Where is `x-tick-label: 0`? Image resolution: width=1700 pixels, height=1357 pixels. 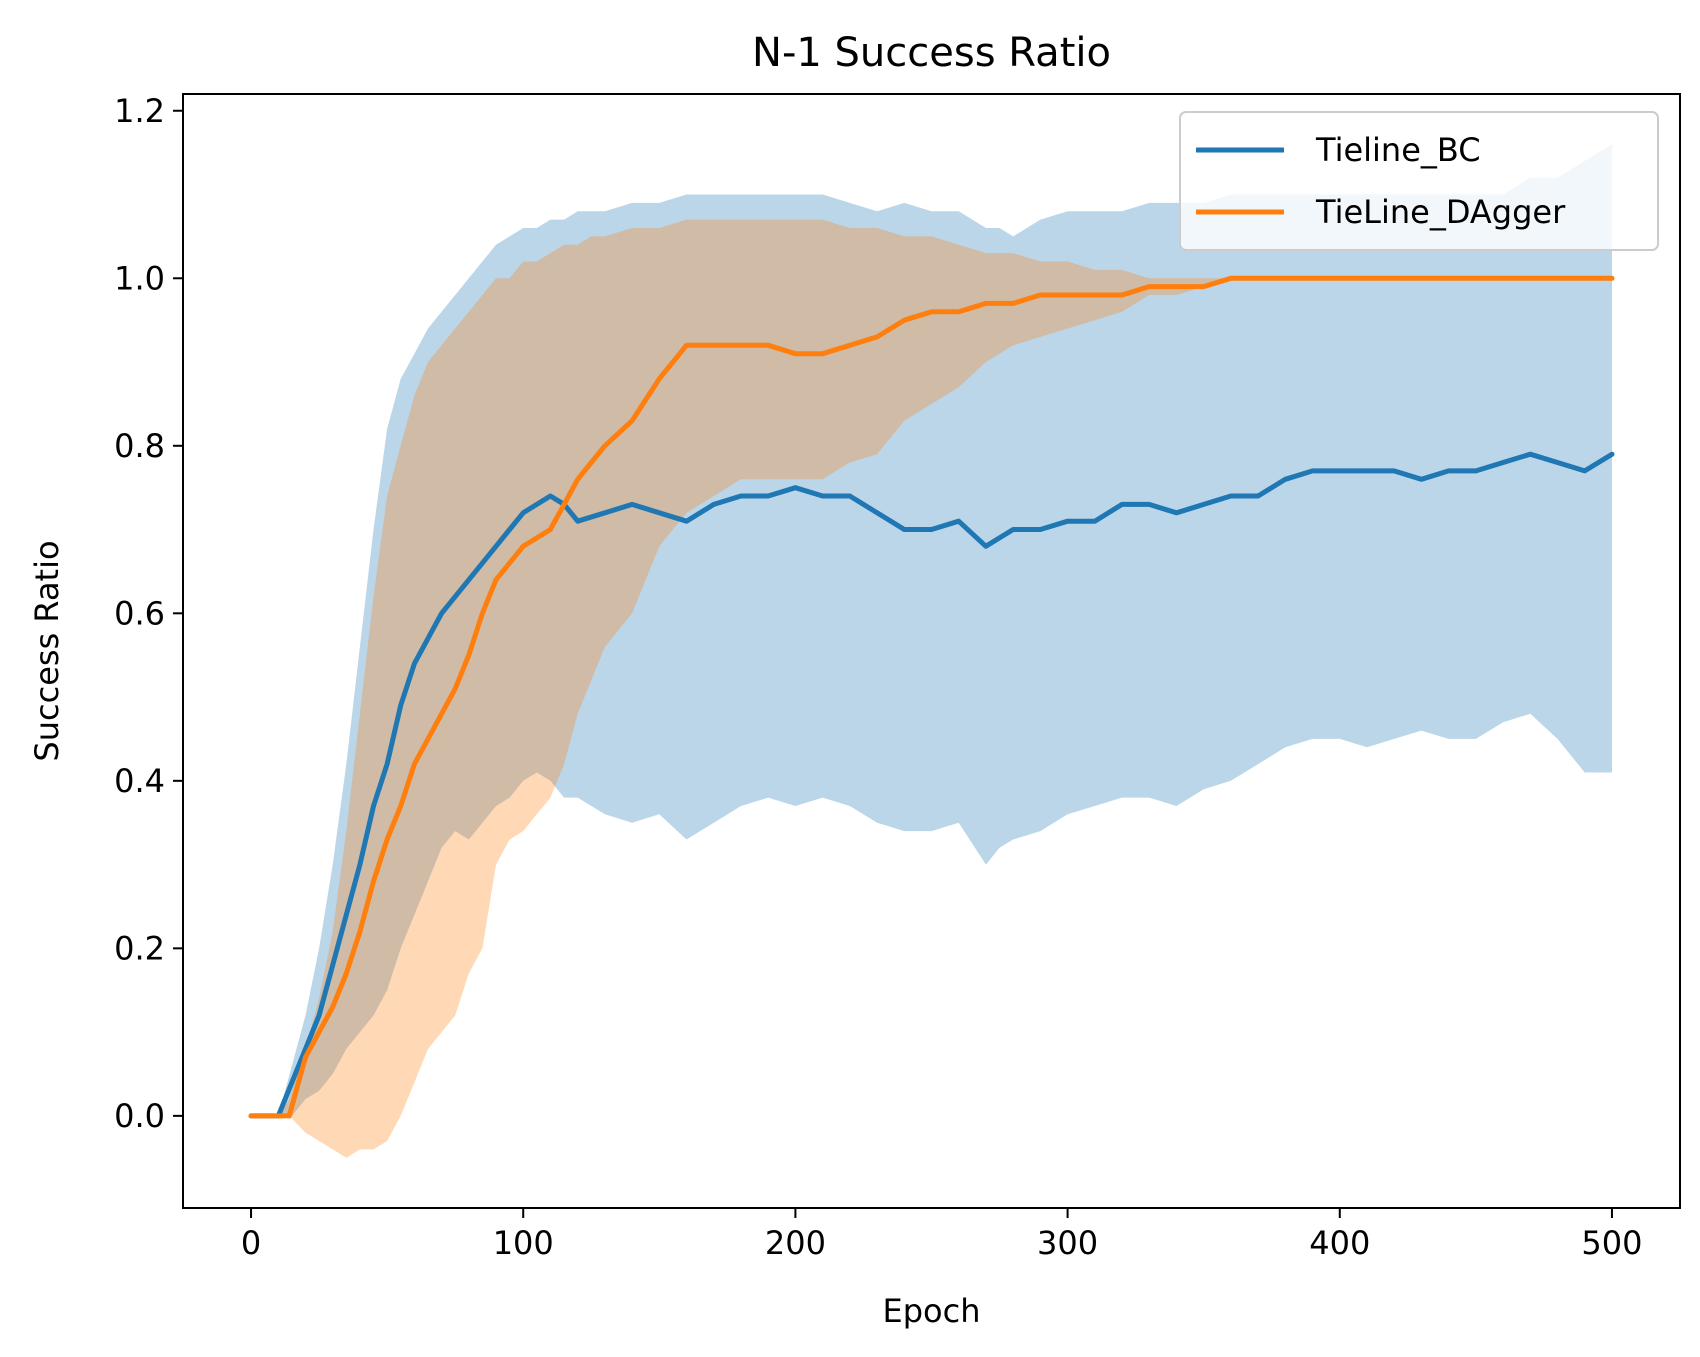 x-tick-label: 0 is located at coordinates (251, 1243).